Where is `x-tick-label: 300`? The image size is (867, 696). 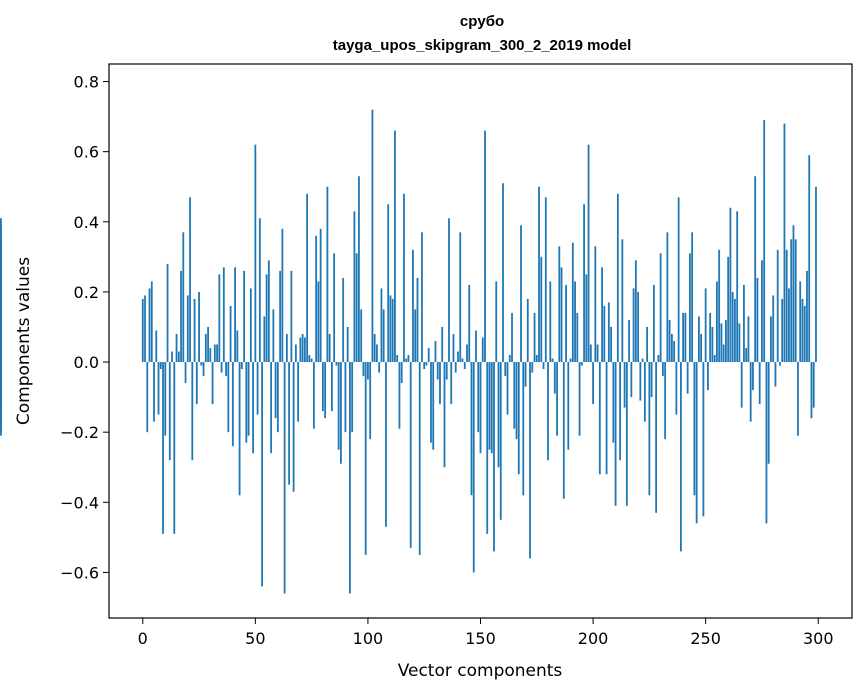 x-tick-label: 300 is located at coordinates (818, 638).